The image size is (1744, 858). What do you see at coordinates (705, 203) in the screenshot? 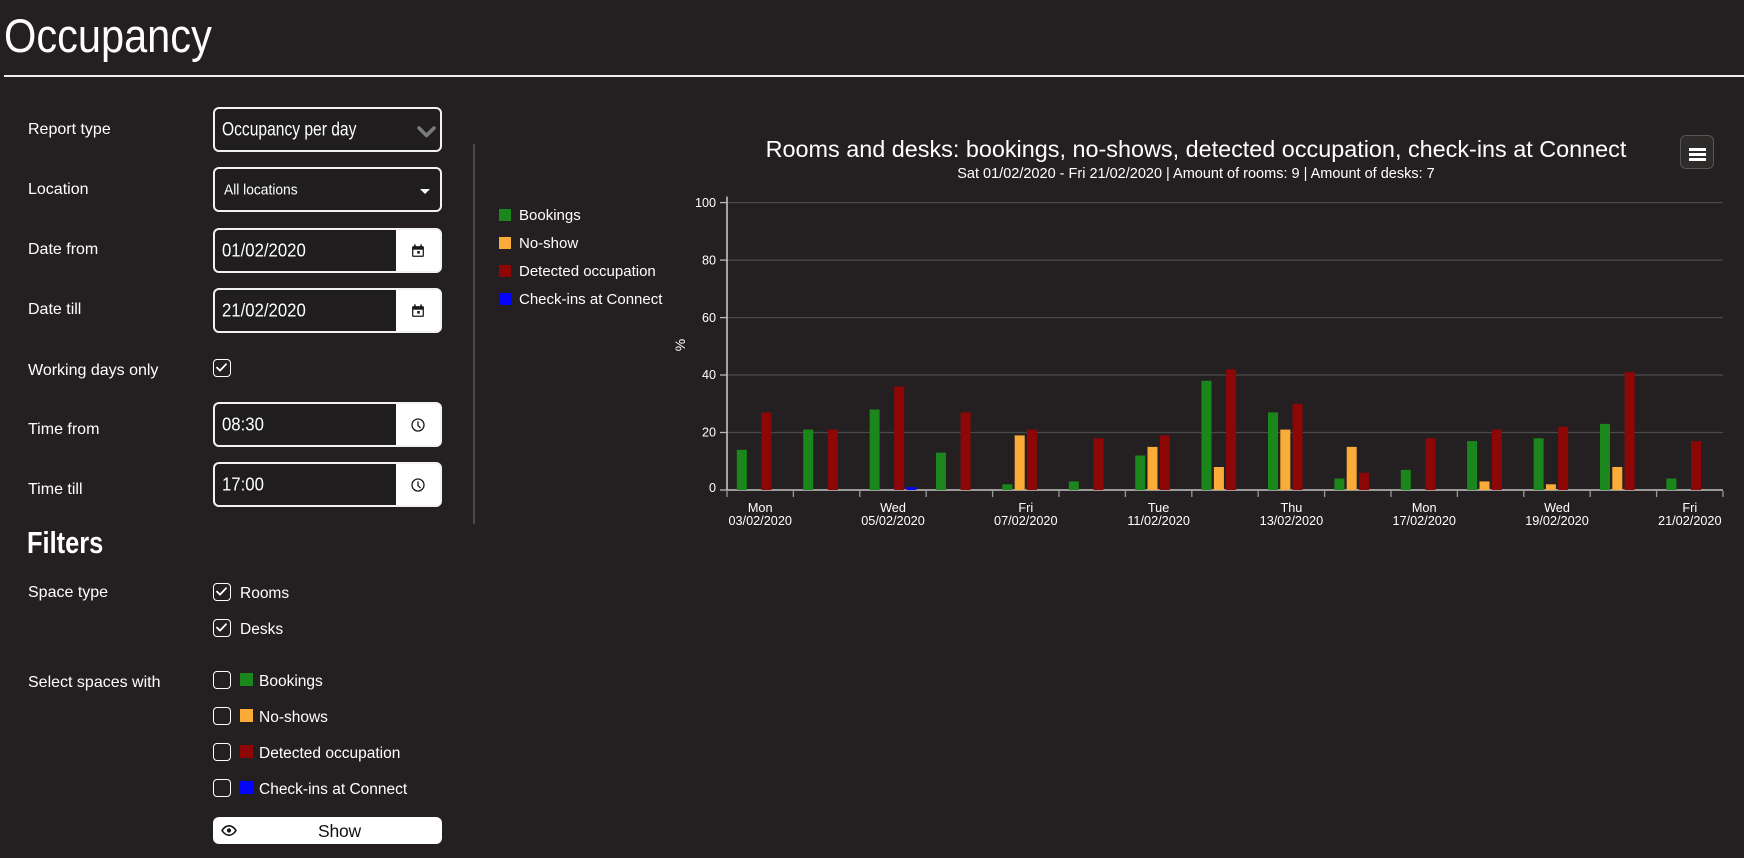
I see `svg-text: 100` at bounding box center [705, 203].